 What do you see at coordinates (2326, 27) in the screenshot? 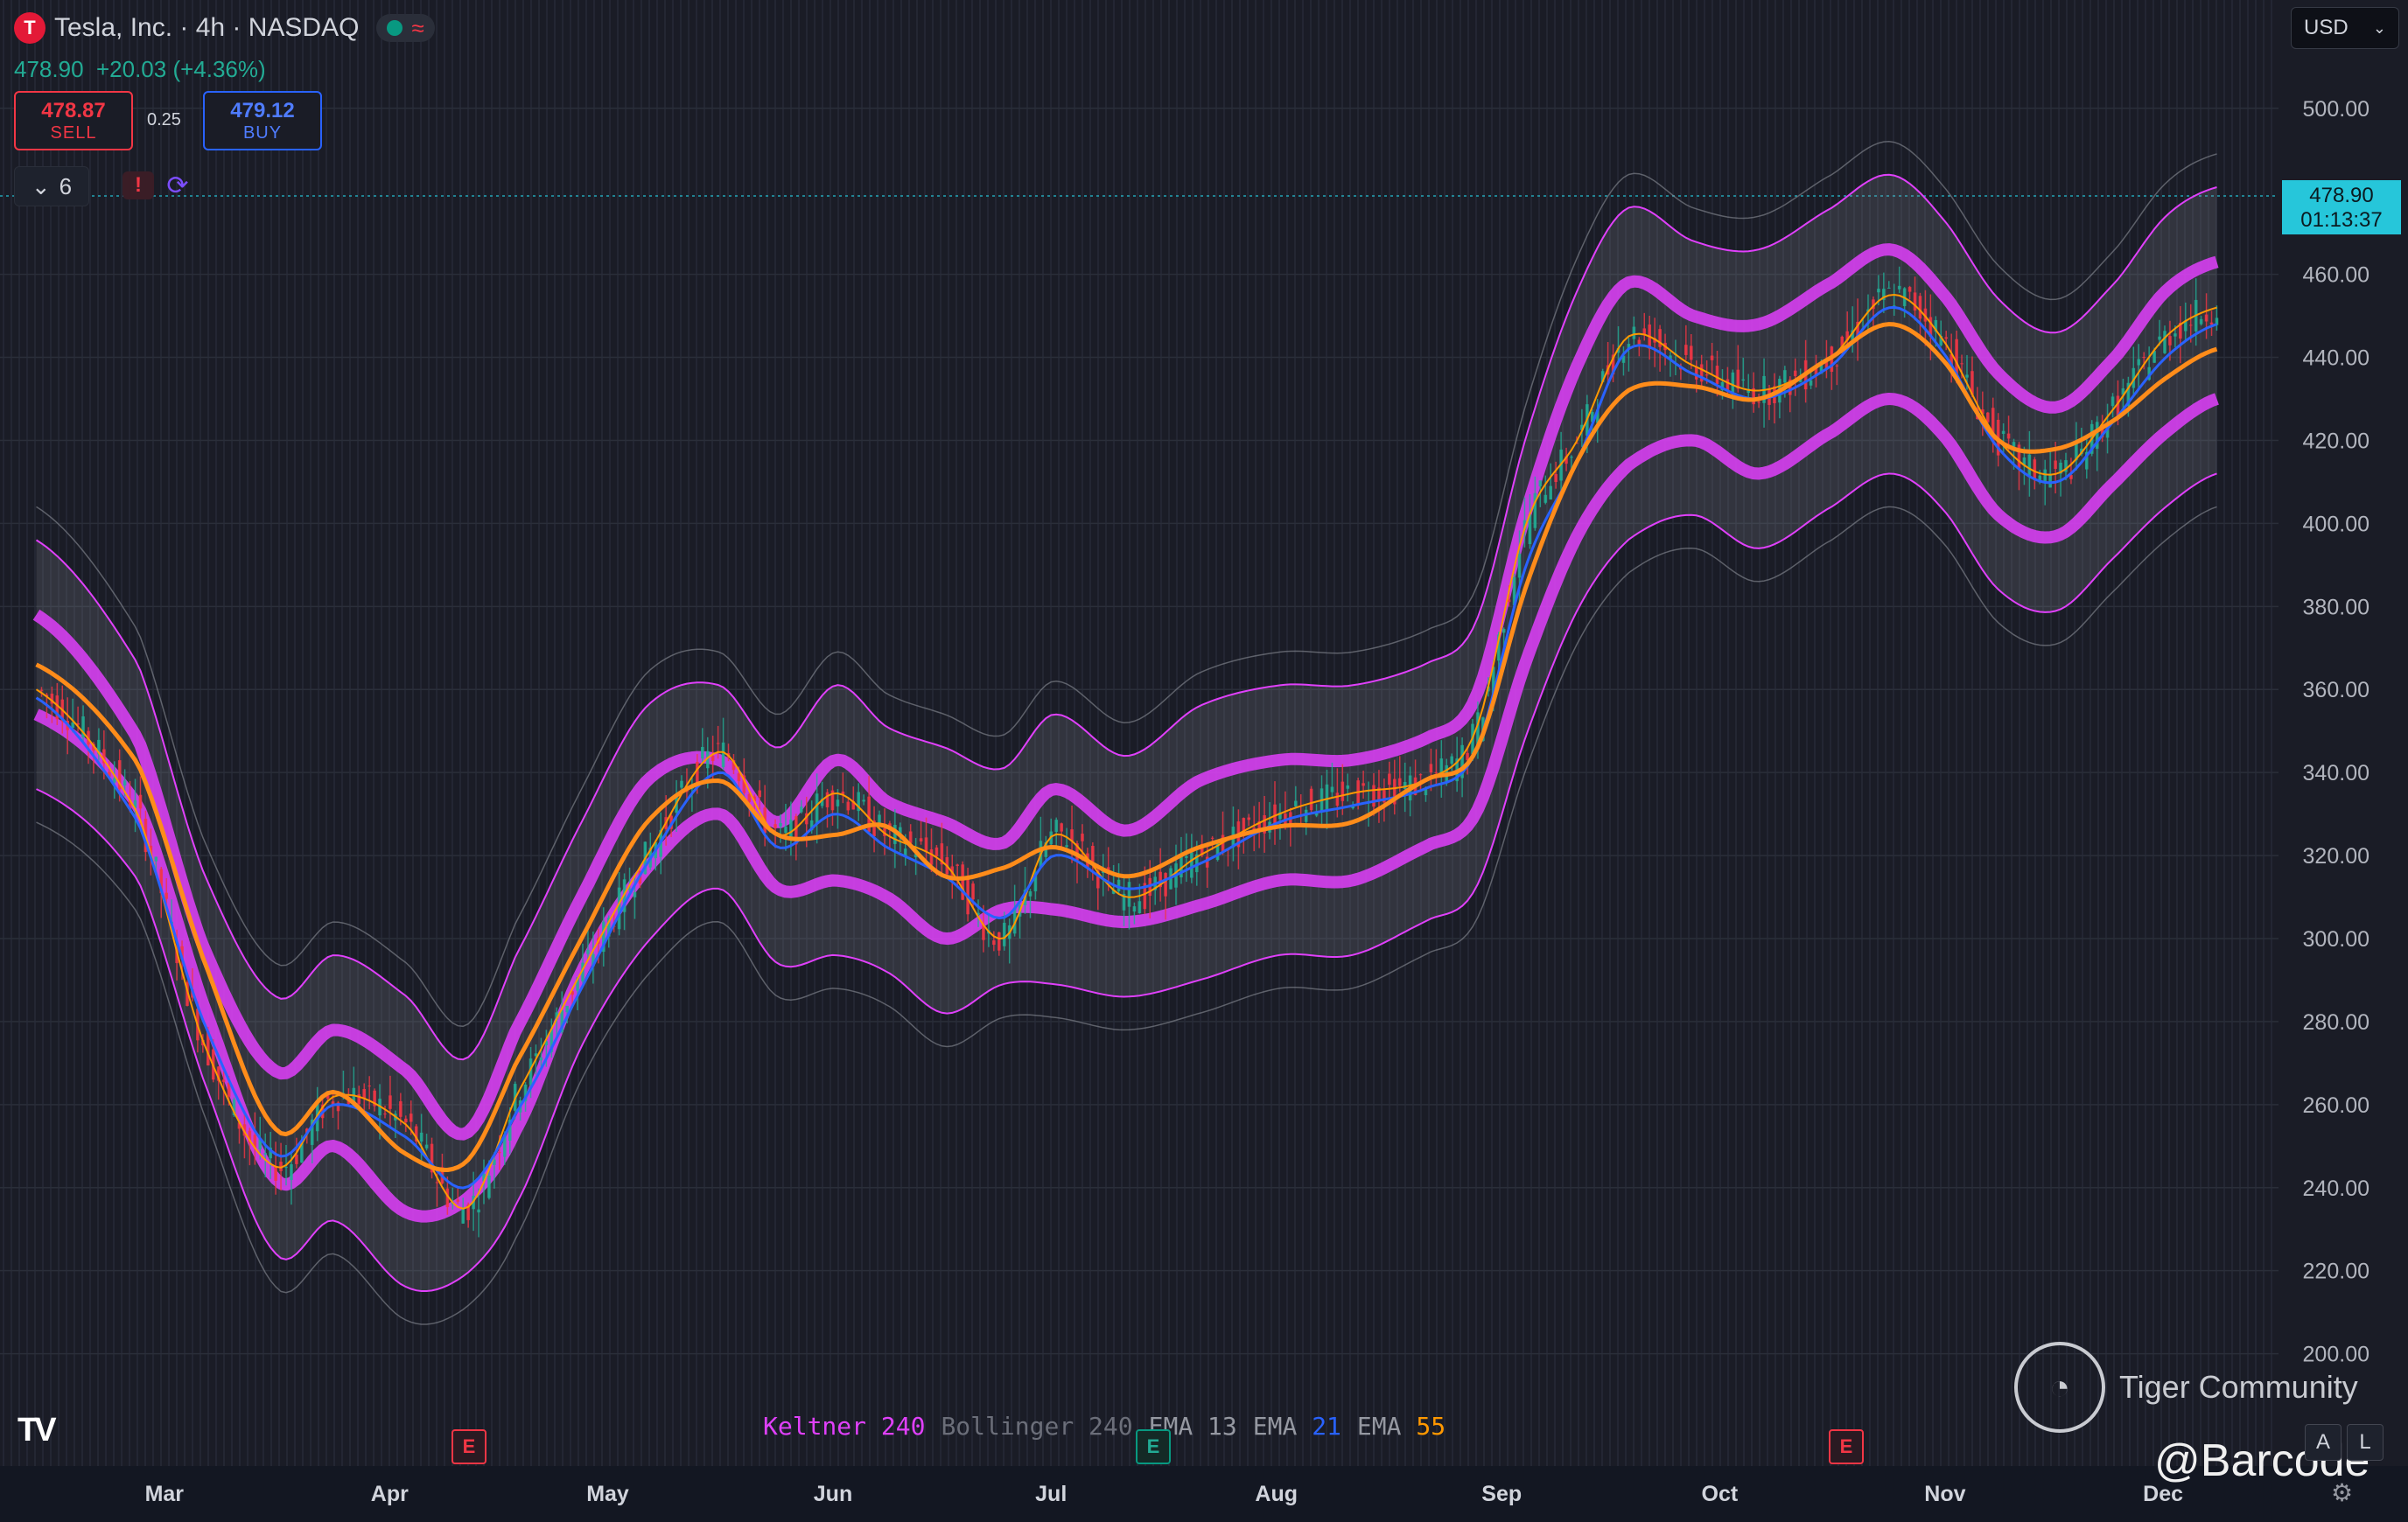
I see `currency-value: USD` at bounding box center [2326, 27].